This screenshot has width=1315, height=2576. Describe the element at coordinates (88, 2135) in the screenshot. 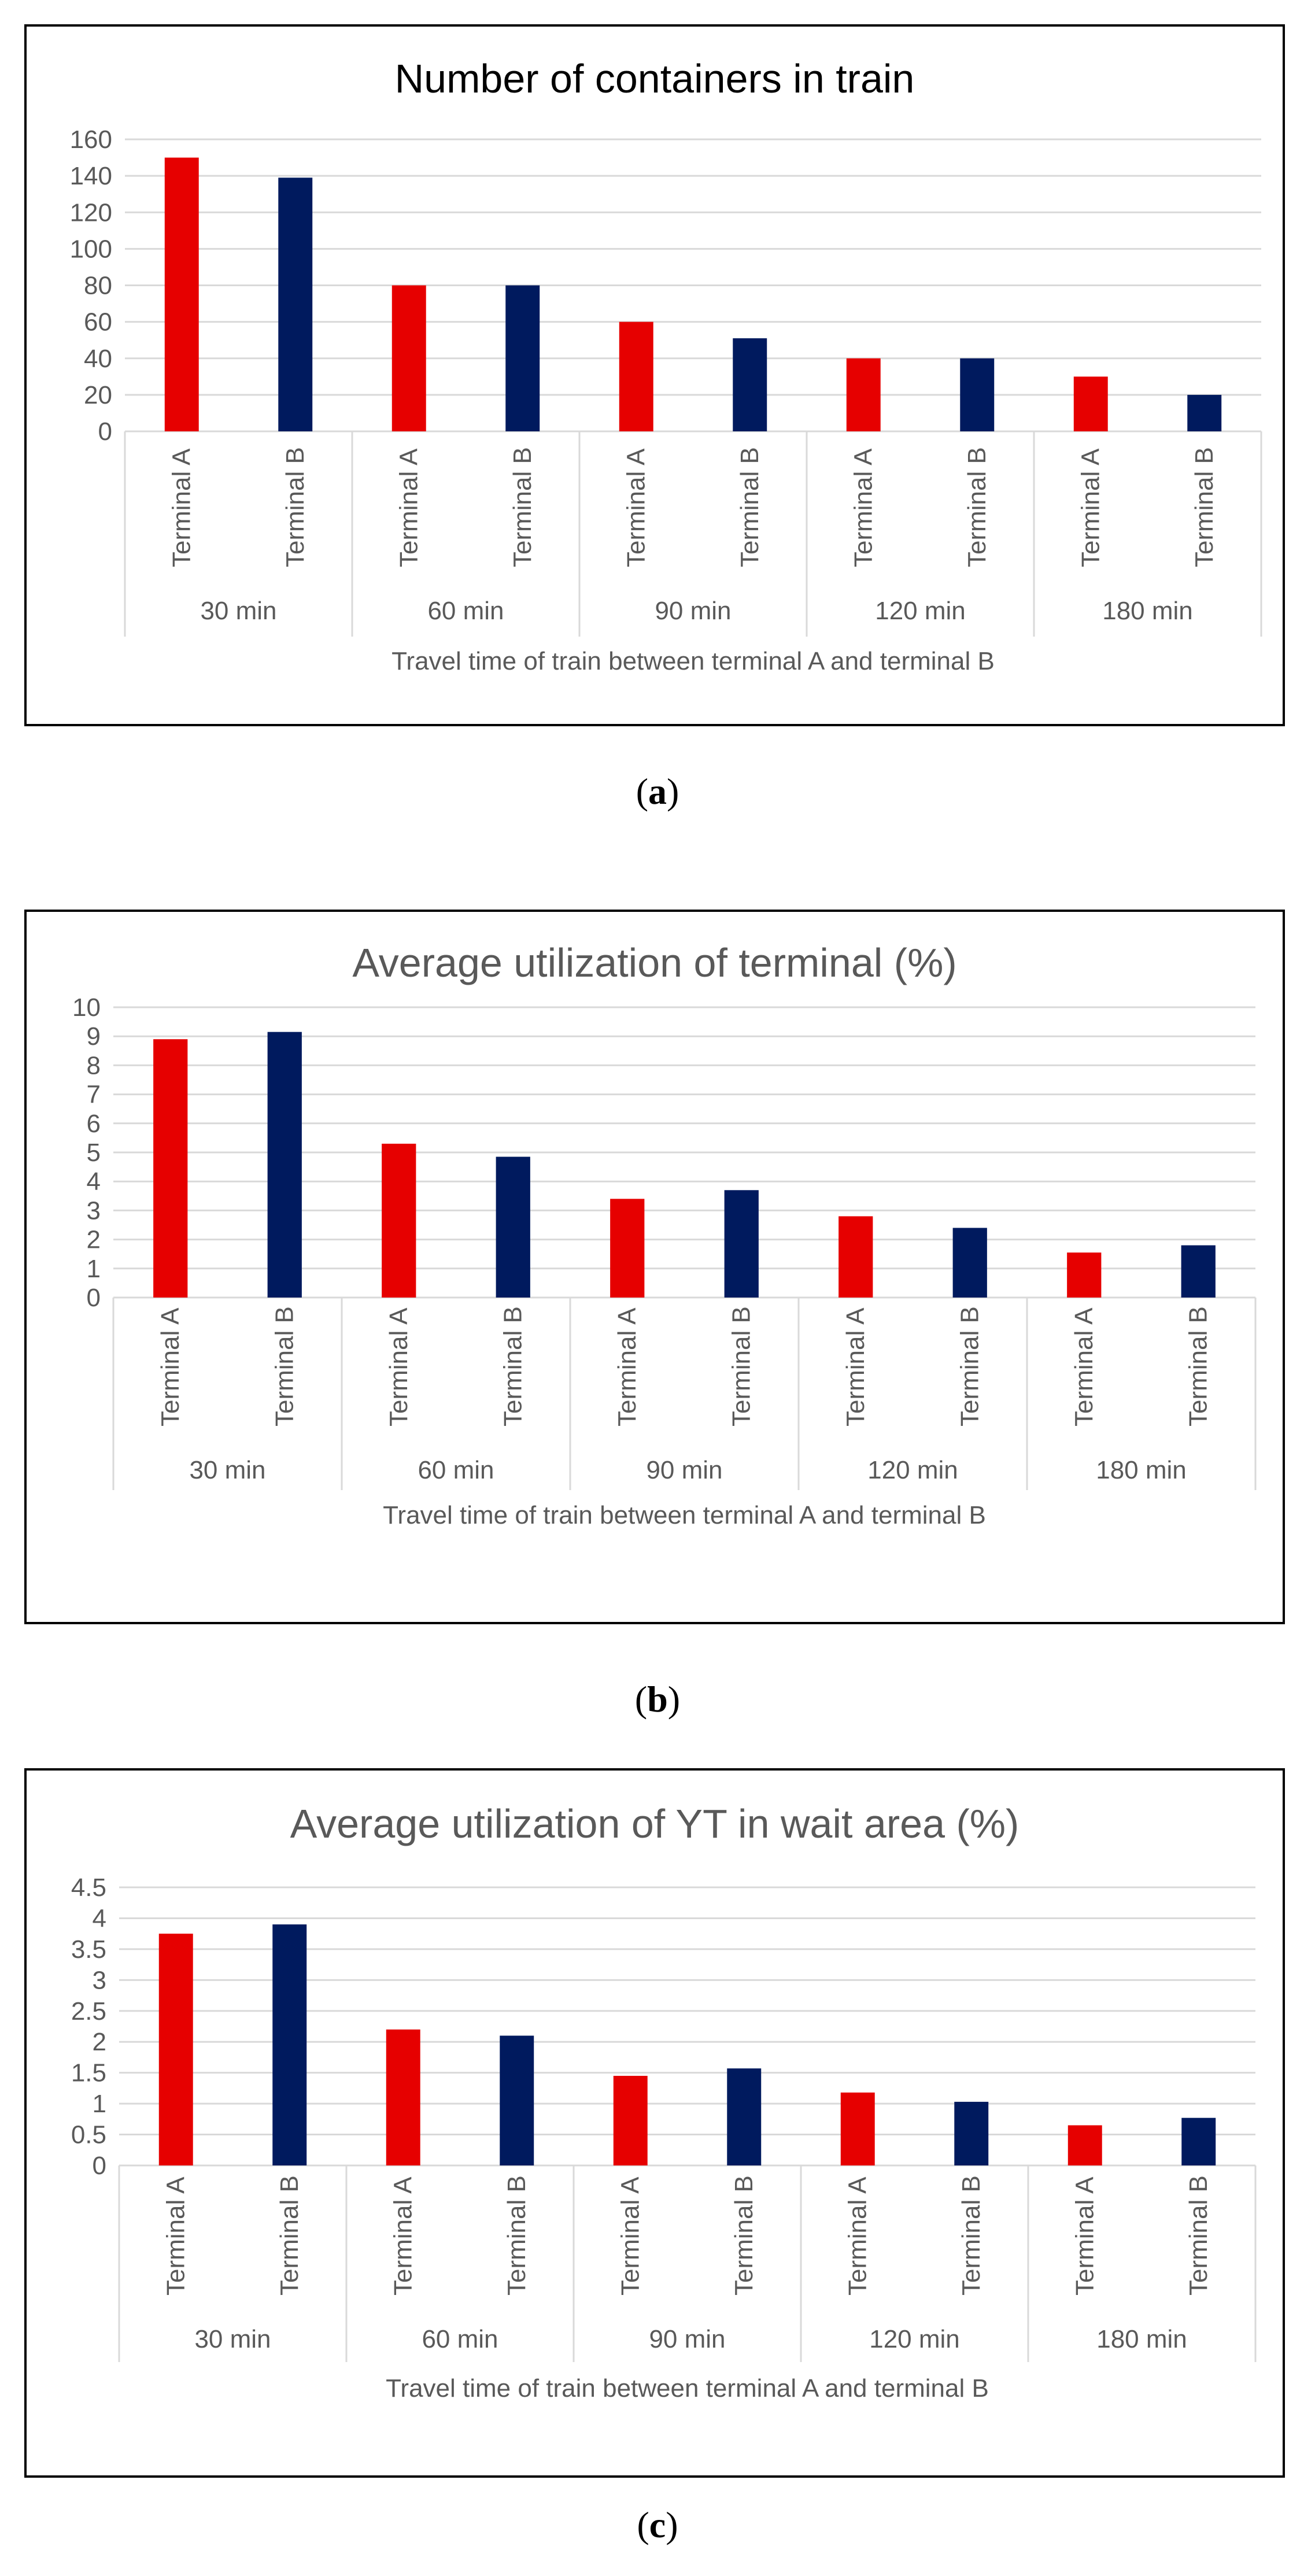

I see `y-tick-label: 0.5` at that location.